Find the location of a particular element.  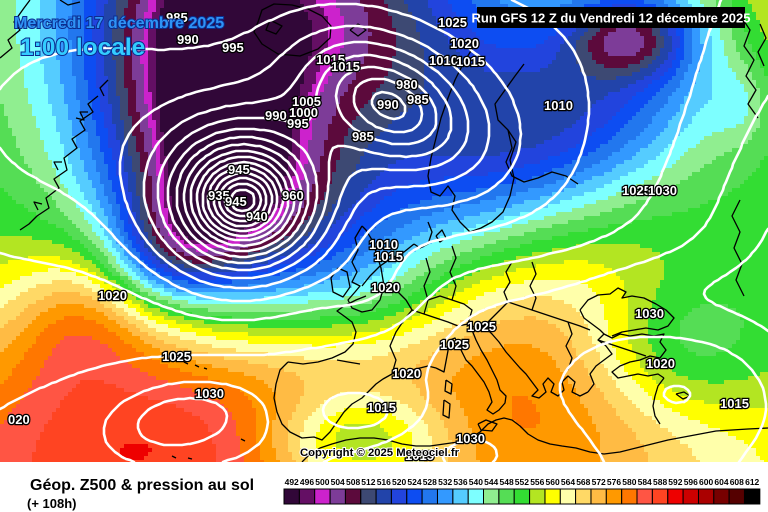

svg-text: 532 is located at coordinates (445, 482).